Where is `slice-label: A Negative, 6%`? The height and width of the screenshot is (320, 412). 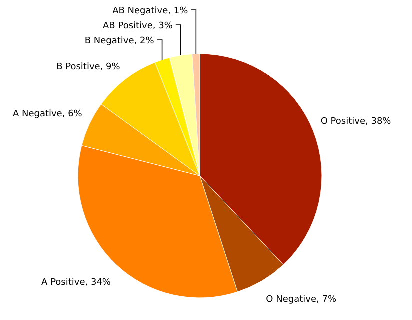 slice-label: A Negative, 6% is located at coordinates (47, 115).